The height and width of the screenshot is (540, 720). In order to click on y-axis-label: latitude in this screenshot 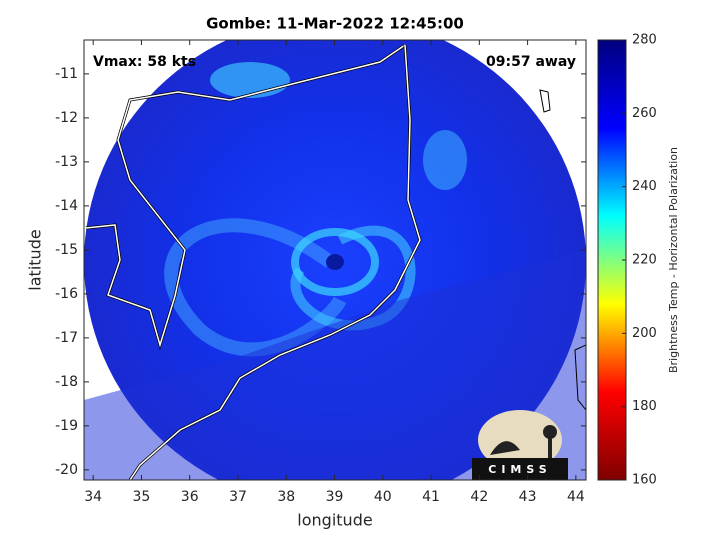, I will do `click(35, 259)`.